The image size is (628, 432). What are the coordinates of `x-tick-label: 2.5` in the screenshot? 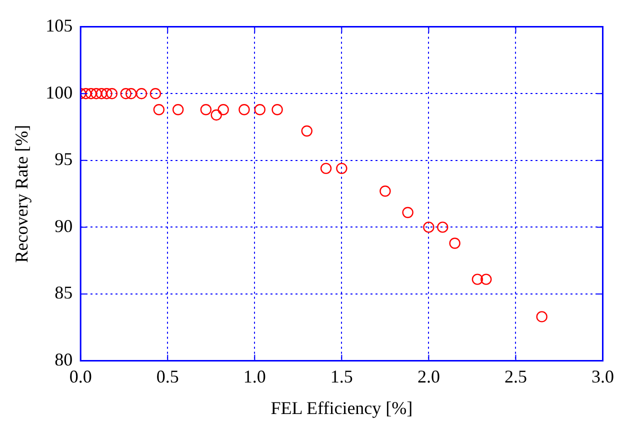 It's located at (515, 376).